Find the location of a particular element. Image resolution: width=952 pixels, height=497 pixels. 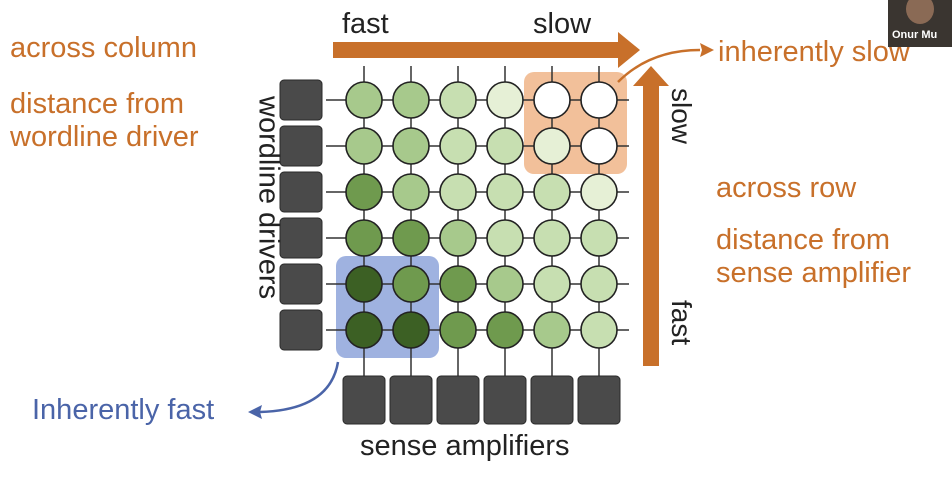

wordline-driver-column is located at coordinates (301, 215).